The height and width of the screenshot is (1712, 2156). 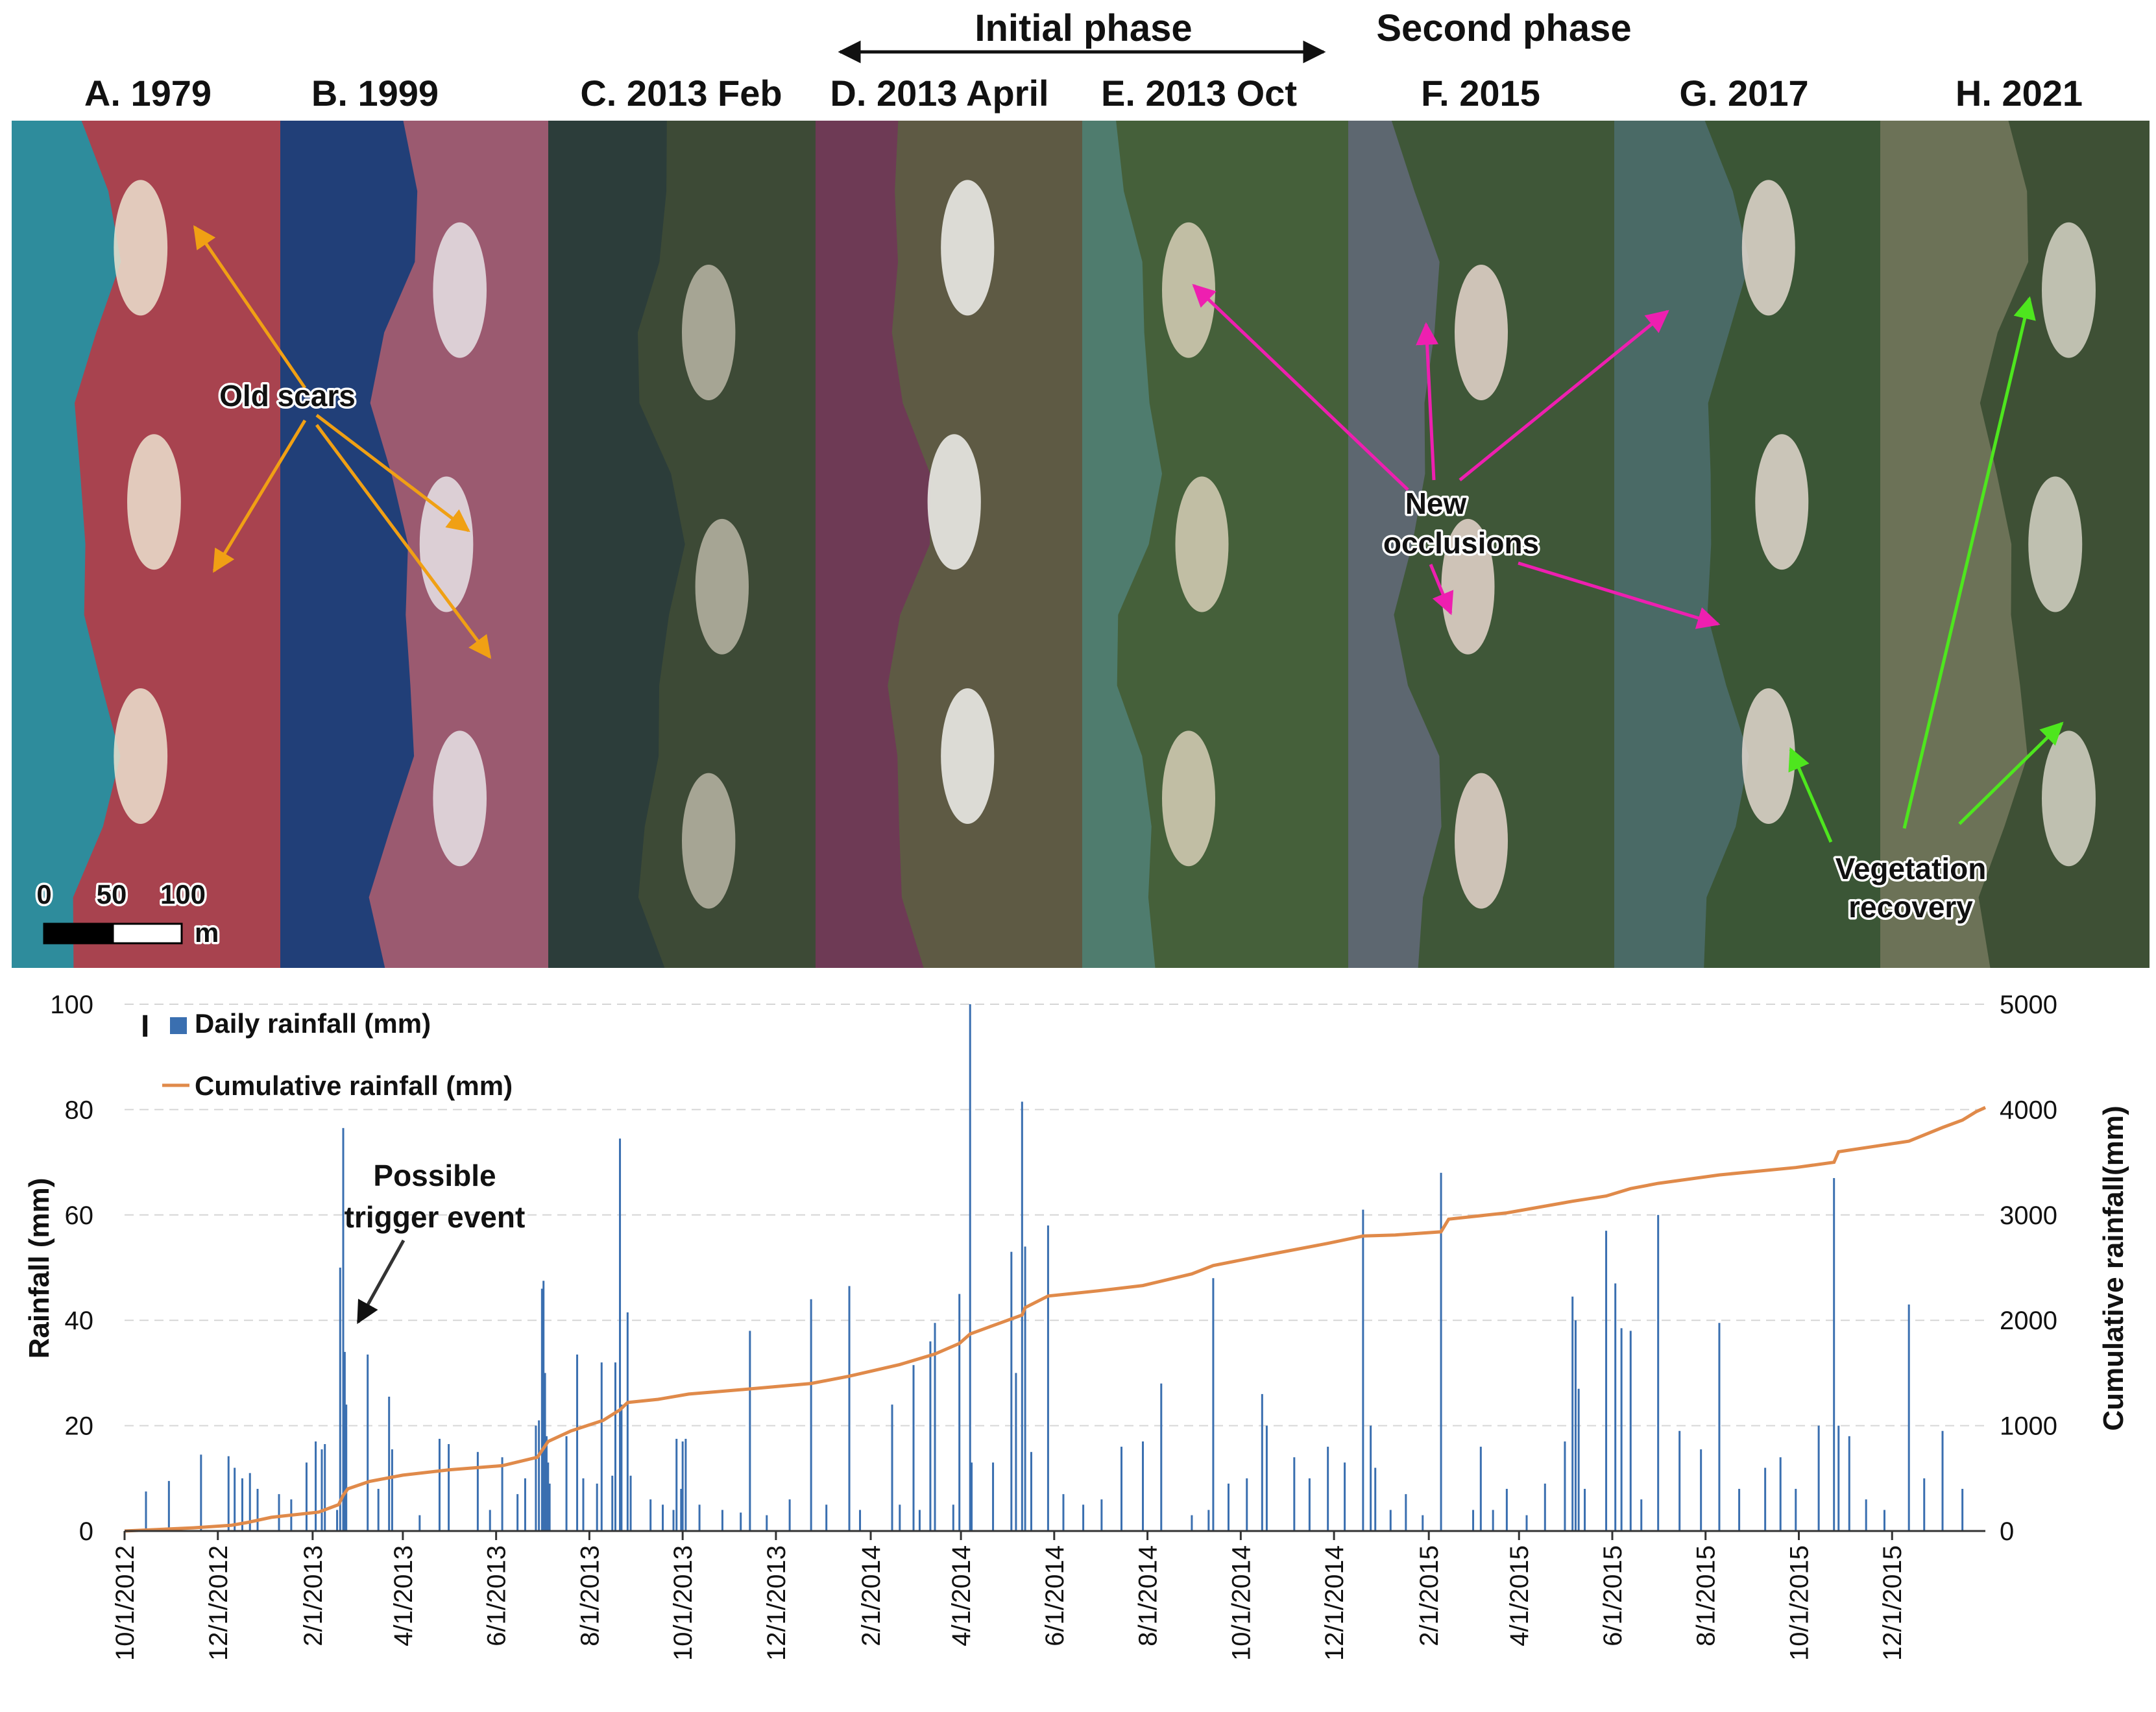 I want to click on x-tick-label: 10/1/2013, so click(x=683, y=1603).